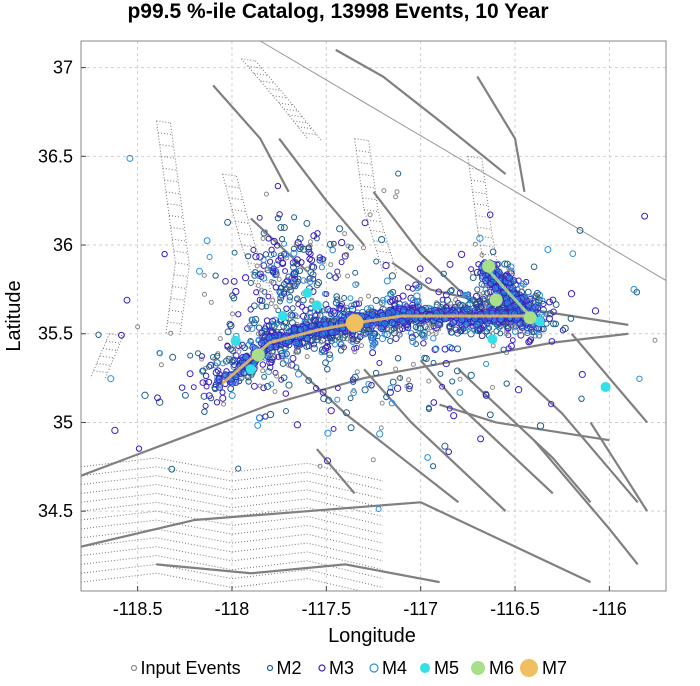 The width and height of the screenshot is (700, 686). Describe the element at coordinates (251, 138) in the screenshot. I see `fault-line` at that location.